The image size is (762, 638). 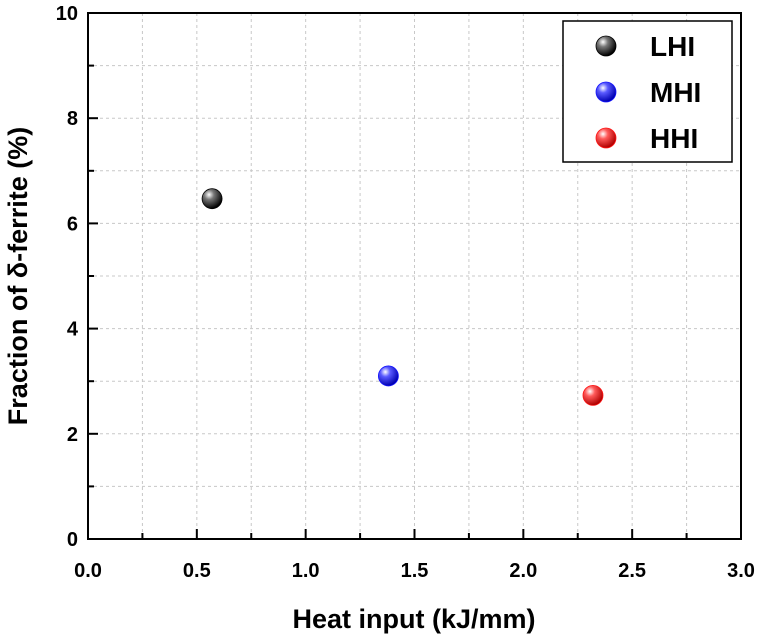 I want to click on legend-label-hhi: HHI, so click(x=674, y=138).